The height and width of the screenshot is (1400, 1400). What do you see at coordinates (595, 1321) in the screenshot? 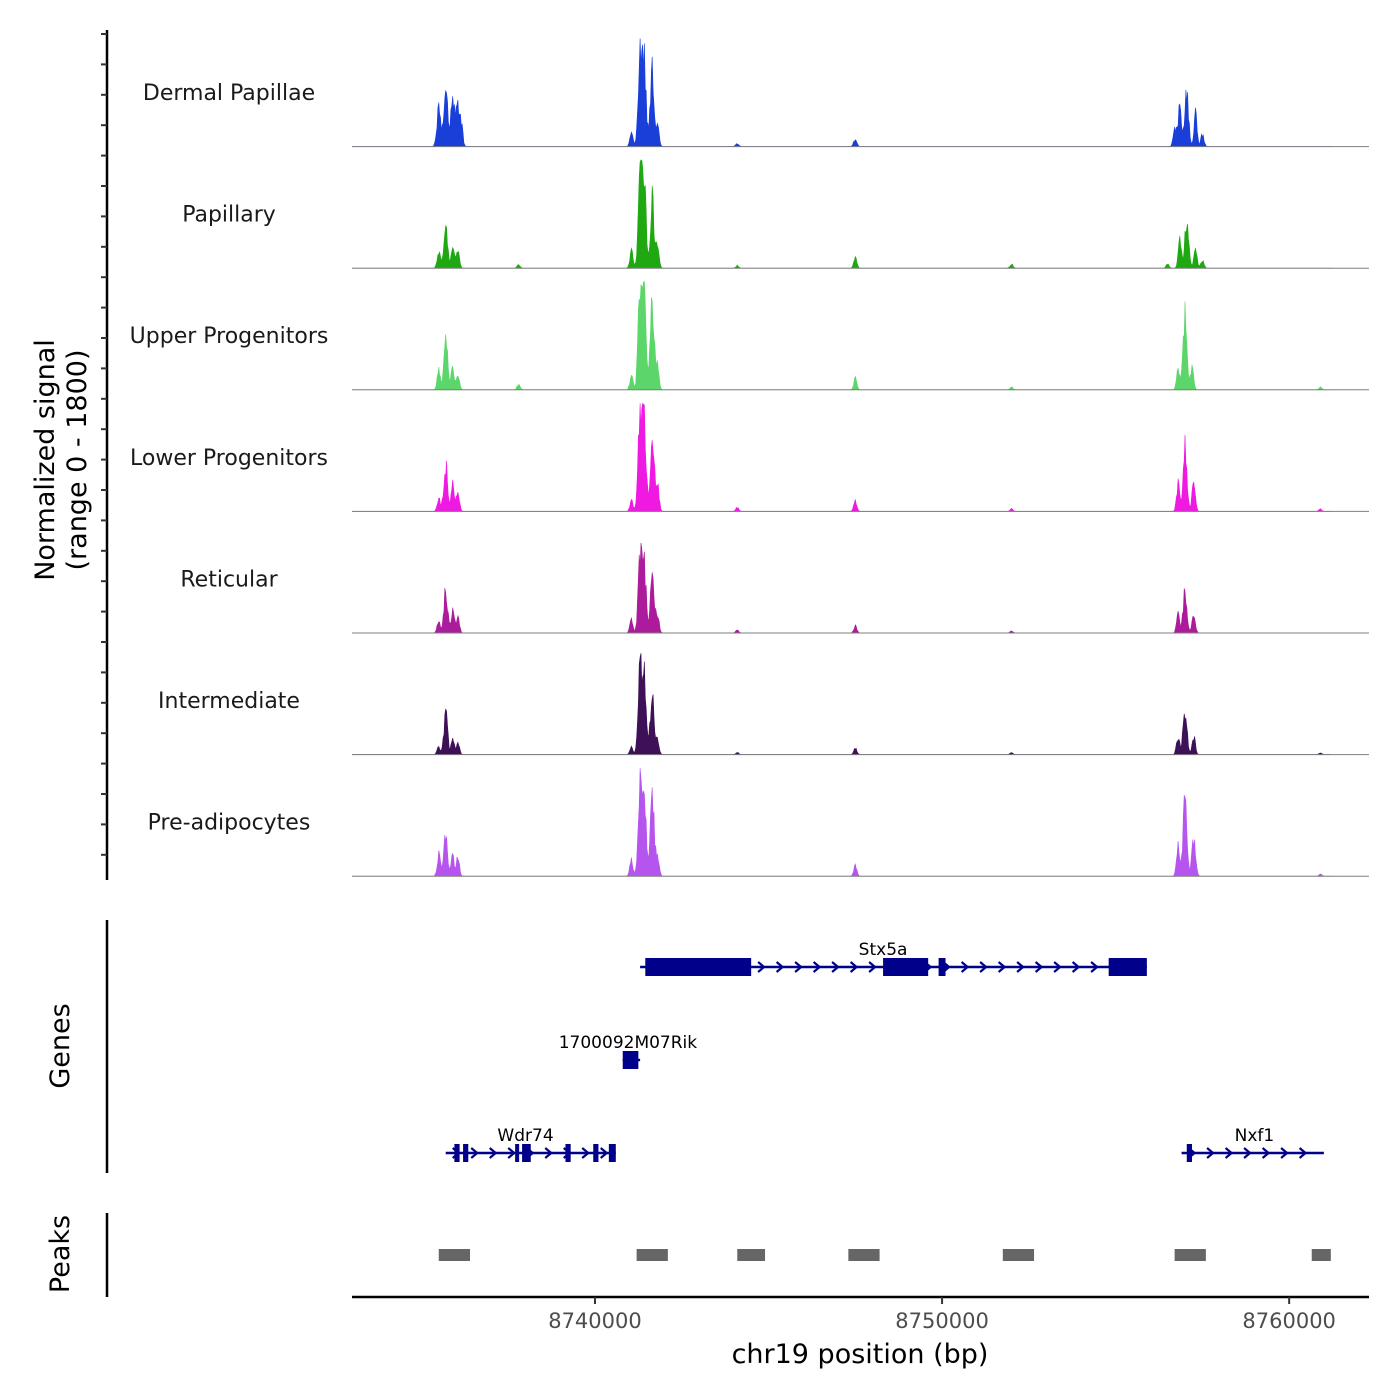
I see `x-tick-label: 8740000` at bounding box center [595, 1321].